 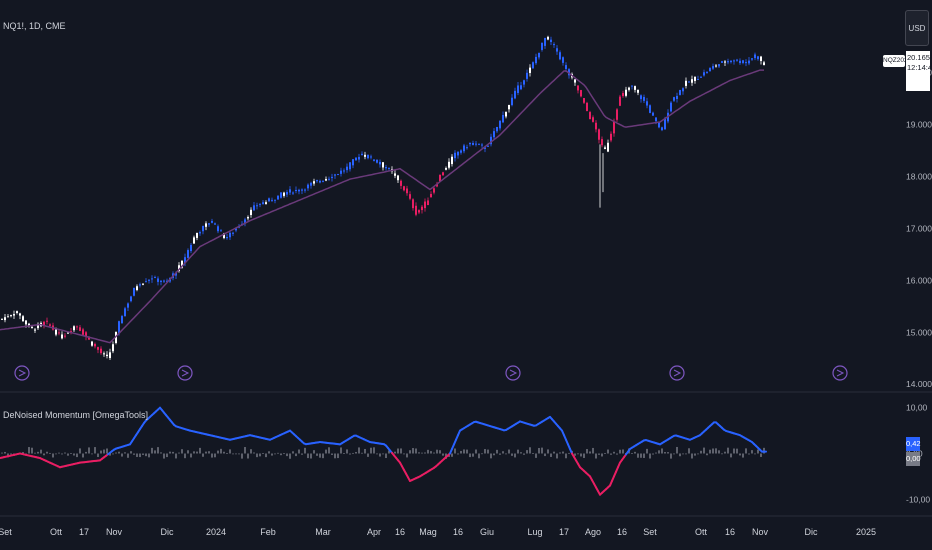 What do you see at coordinates (913, 444) in the screenshot?
I see `momentum-value-tag: 0,42` at bounding box center [913, 444].